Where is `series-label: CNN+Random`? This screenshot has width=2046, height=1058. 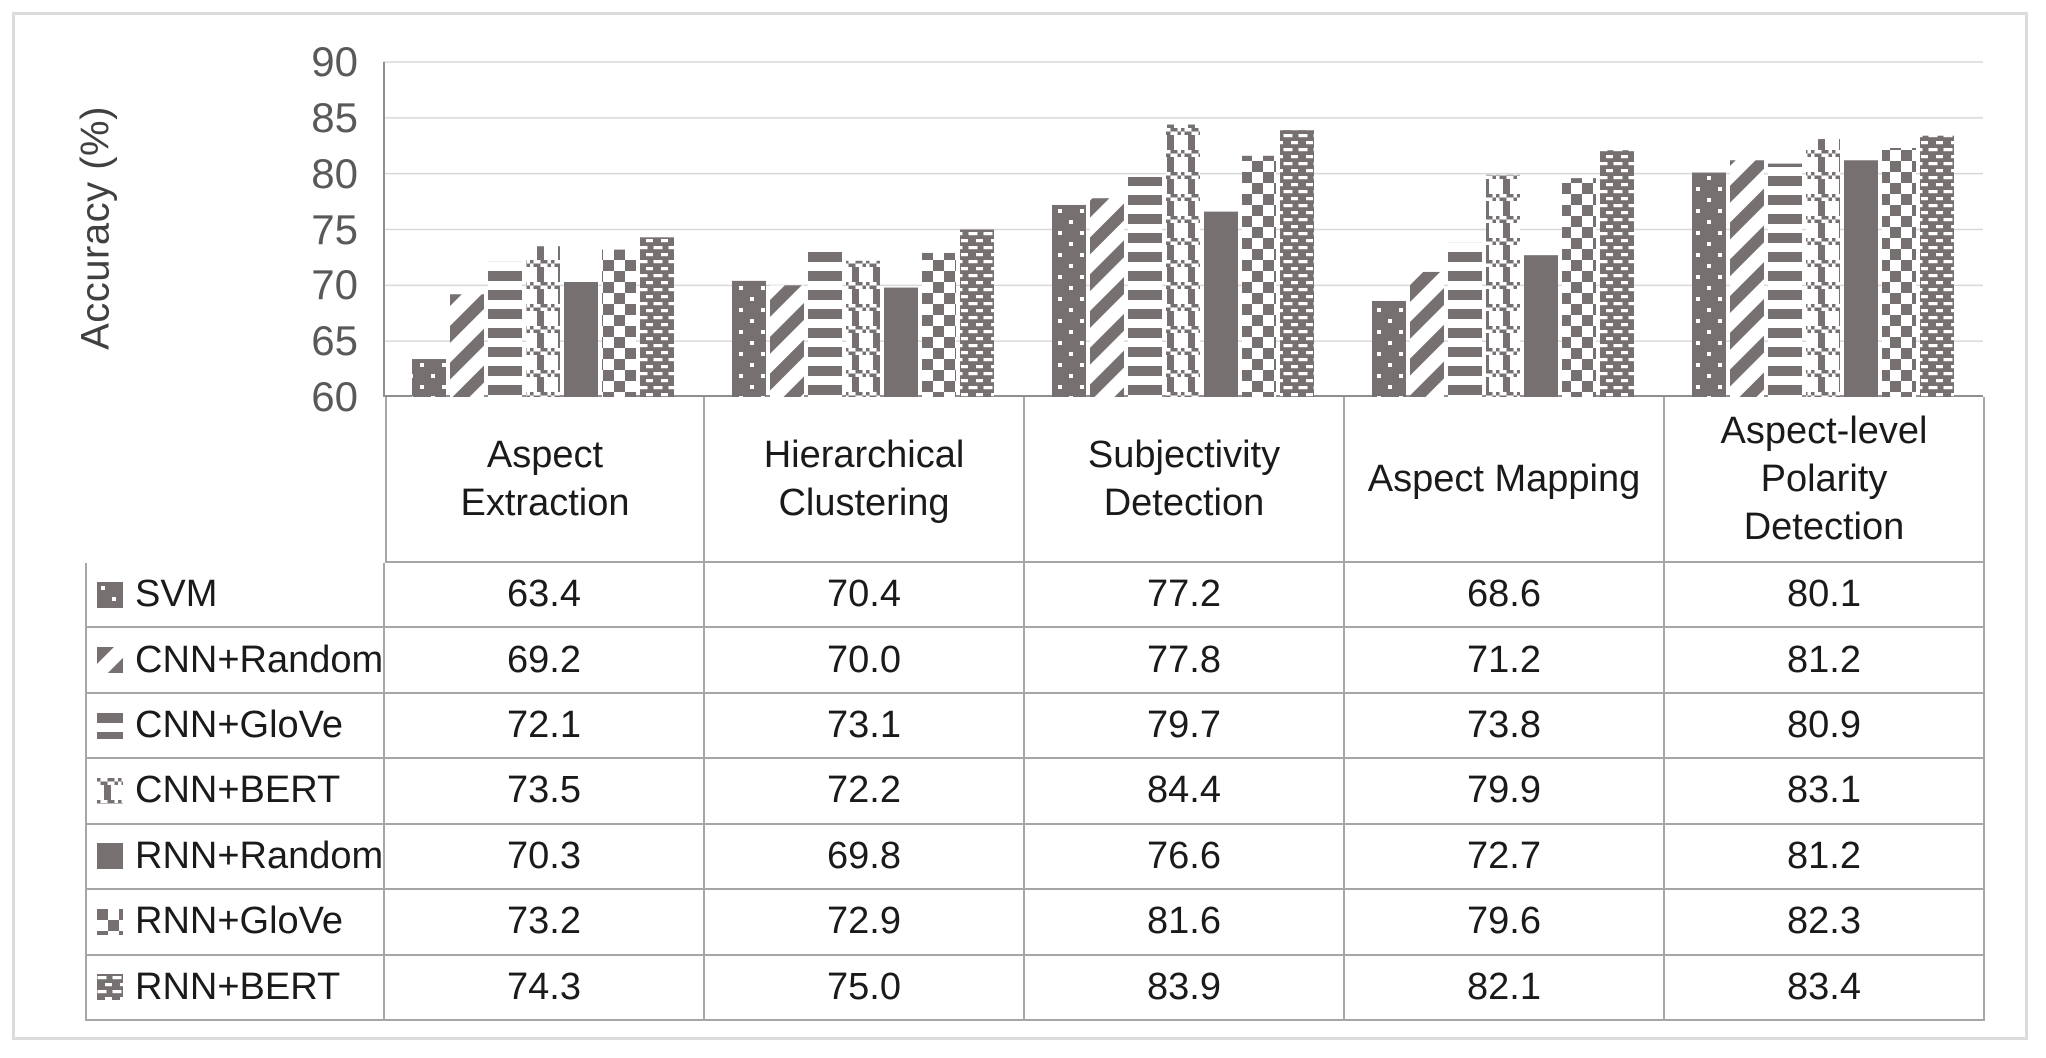
series-label: CNN+Random is located at coordinates (259, 659).